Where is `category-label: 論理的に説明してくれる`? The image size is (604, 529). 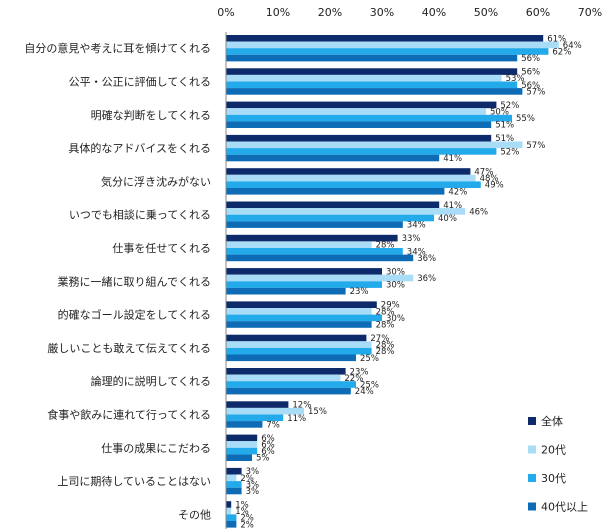 category-label: 論理的に説明してくれる is located at coordinates (151, 381).